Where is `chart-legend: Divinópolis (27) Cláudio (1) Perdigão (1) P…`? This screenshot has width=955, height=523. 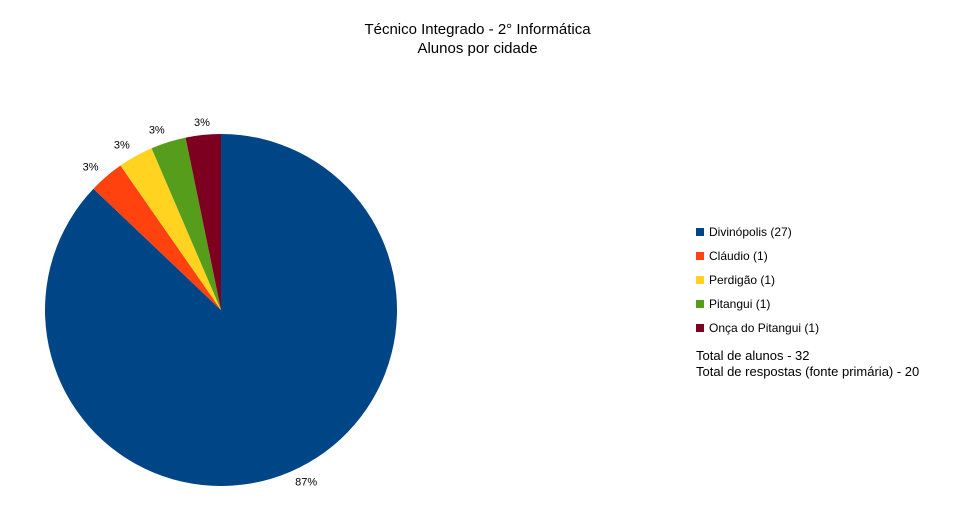
chart-legend: Divinópolis (27) Cláudio (1) Perdigão (1) P… is located at coordinates (757, 280).